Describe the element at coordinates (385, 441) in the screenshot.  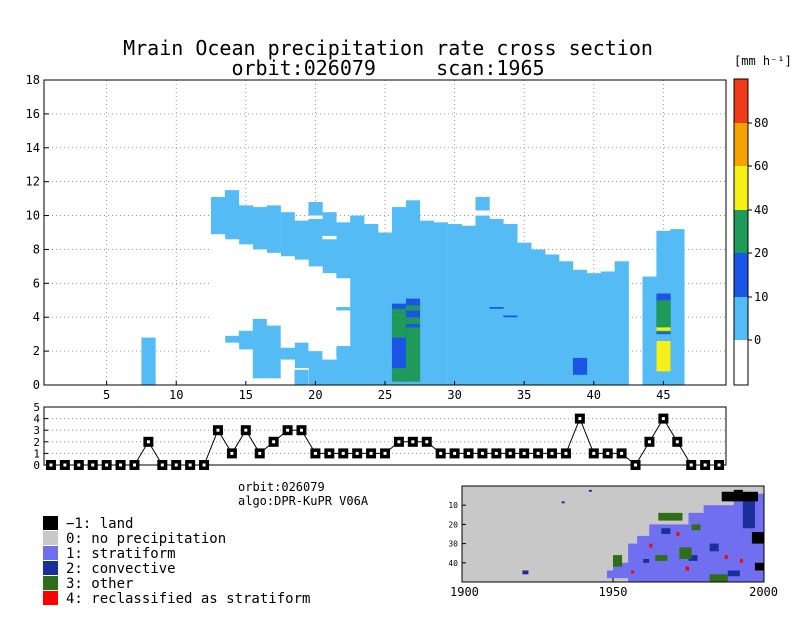
I see `type-series-points` at that location.